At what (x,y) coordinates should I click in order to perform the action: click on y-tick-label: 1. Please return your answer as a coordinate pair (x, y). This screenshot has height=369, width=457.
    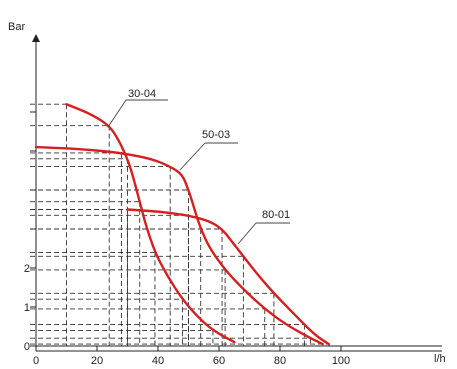
    Looking at the image, I should click on (27, 308).